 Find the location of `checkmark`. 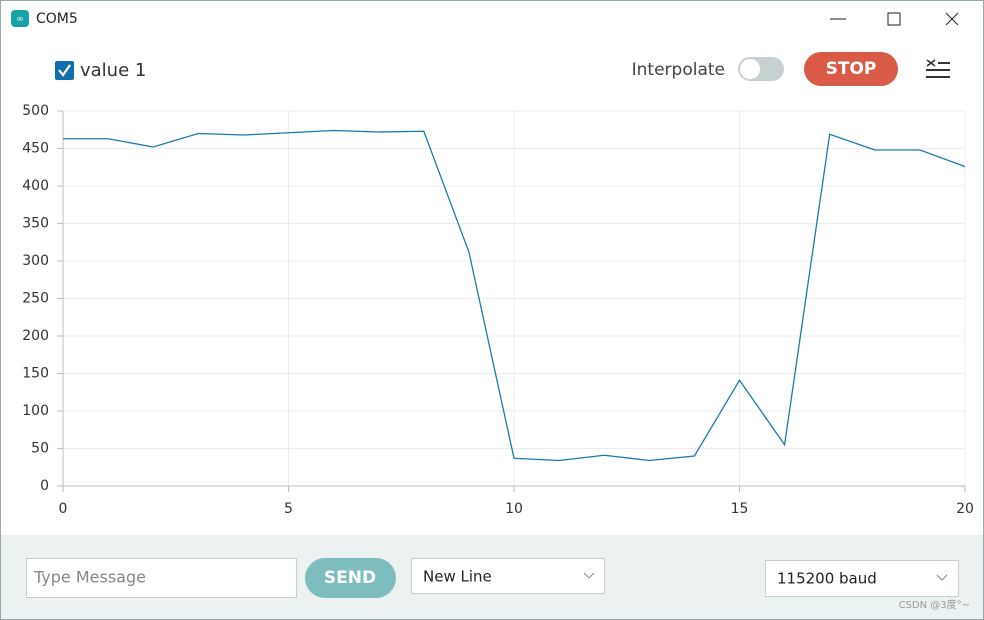

checkmark is located at coordinates (64, 70).